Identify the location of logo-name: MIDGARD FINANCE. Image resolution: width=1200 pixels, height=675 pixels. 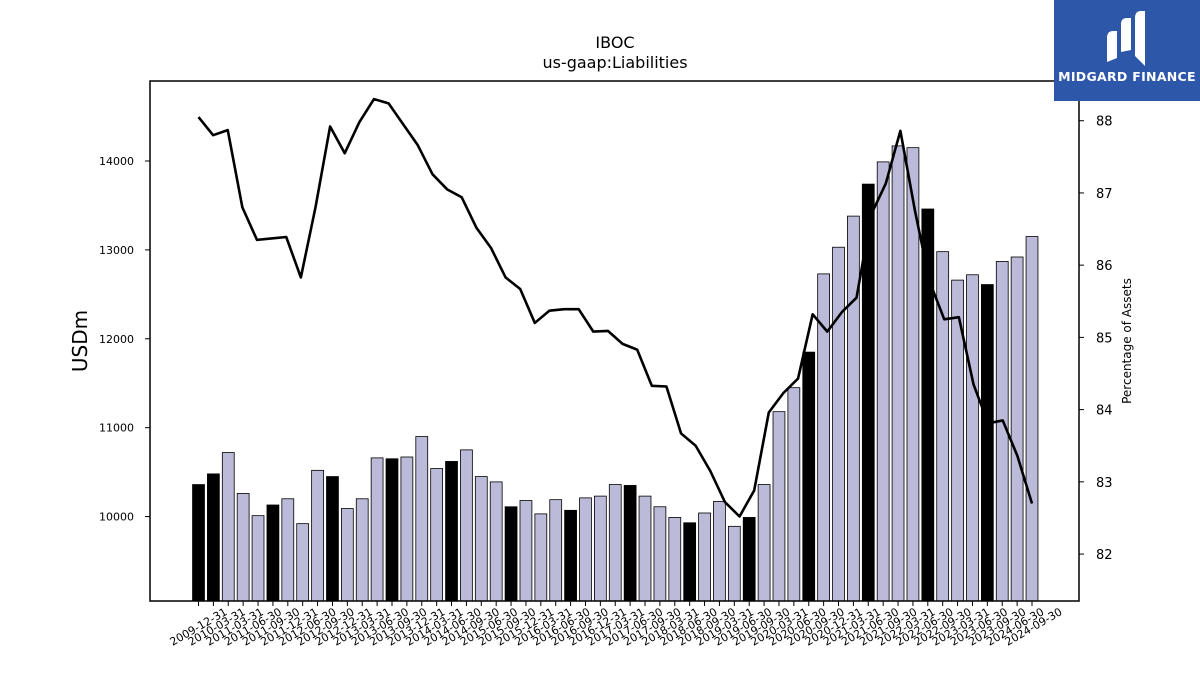
(1127, 76).